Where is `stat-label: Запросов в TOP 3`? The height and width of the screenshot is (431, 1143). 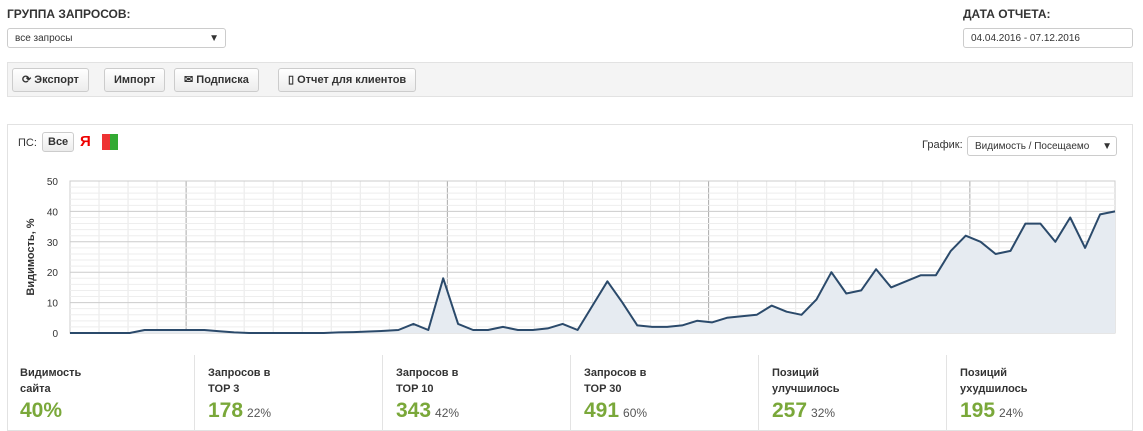 stat-label: Запросов в TOP 3 is located at coordinates (239, 381).